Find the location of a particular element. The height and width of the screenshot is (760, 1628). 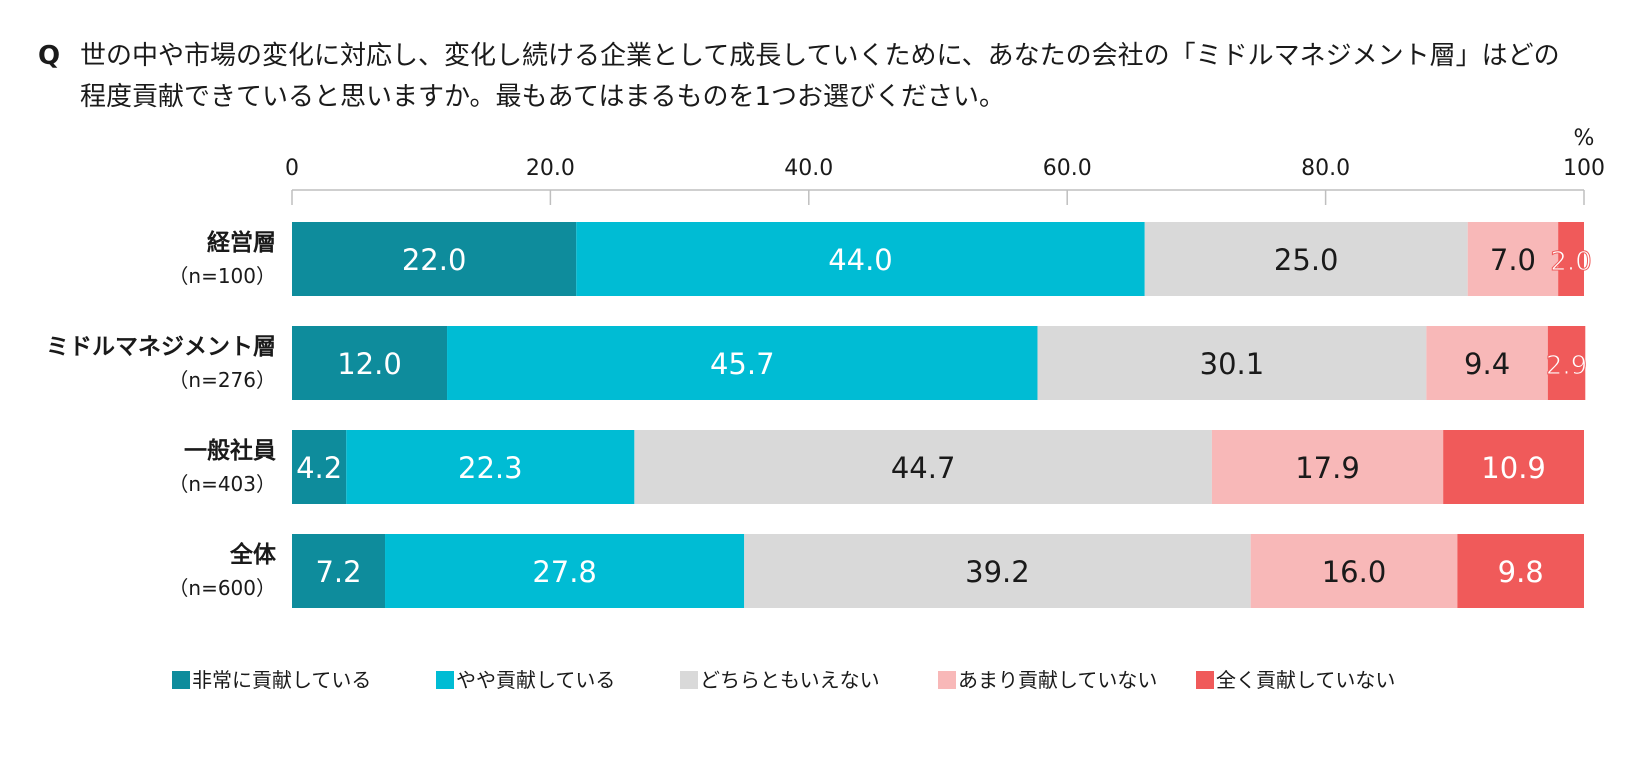

x-tick-label: 100 is located at coordinates (1584, 168).